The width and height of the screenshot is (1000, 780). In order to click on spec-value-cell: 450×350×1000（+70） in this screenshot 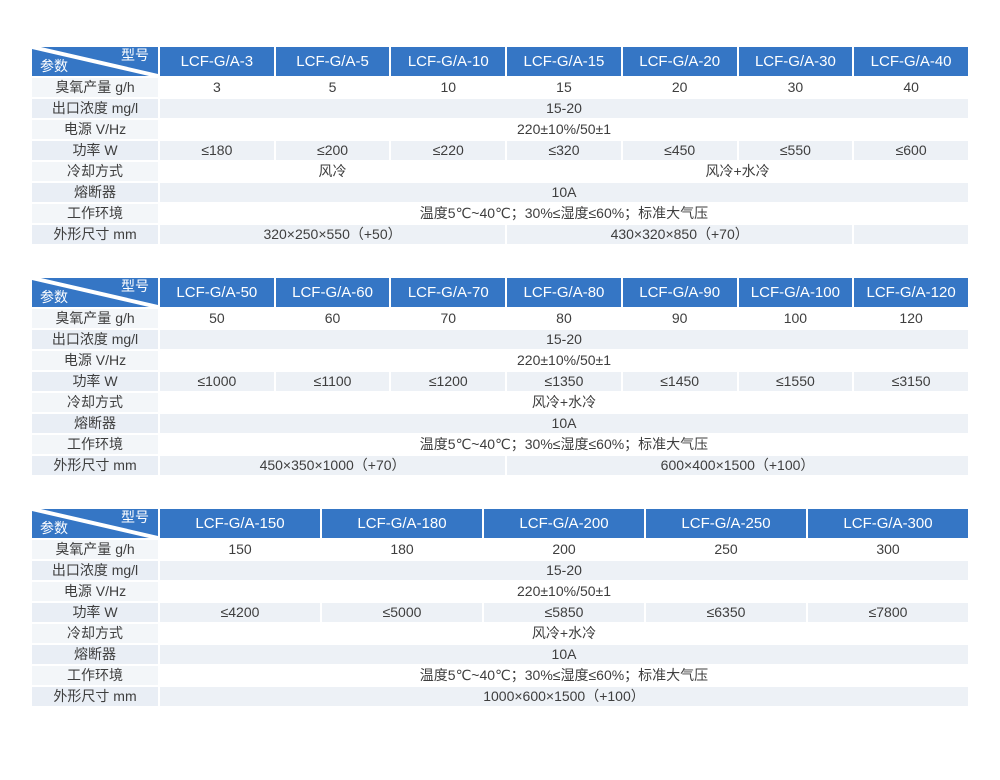, I will do `click(332, 465)`.